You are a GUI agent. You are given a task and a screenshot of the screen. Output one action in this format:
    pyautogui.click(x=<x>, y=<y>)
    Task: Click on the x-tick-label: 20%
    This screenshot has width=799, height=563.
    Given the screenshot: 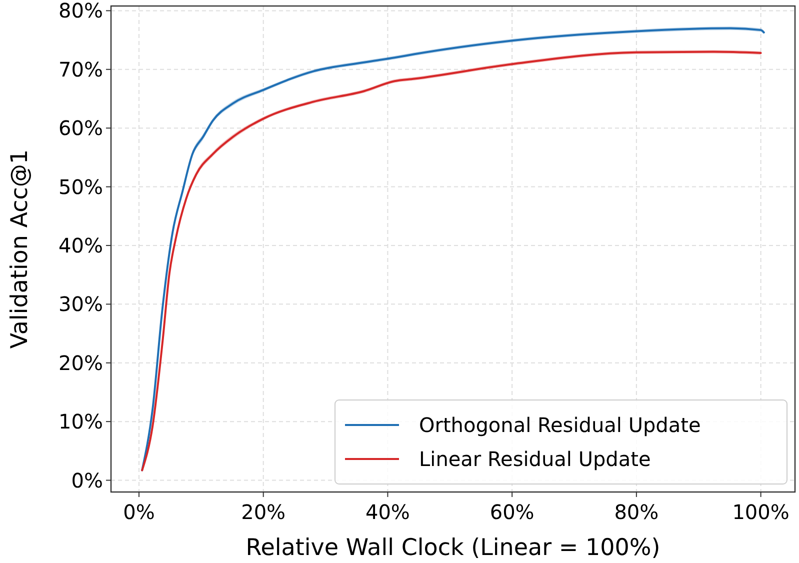 What is the action you would take?
    pyautogui.click(x=263, y=512)
    